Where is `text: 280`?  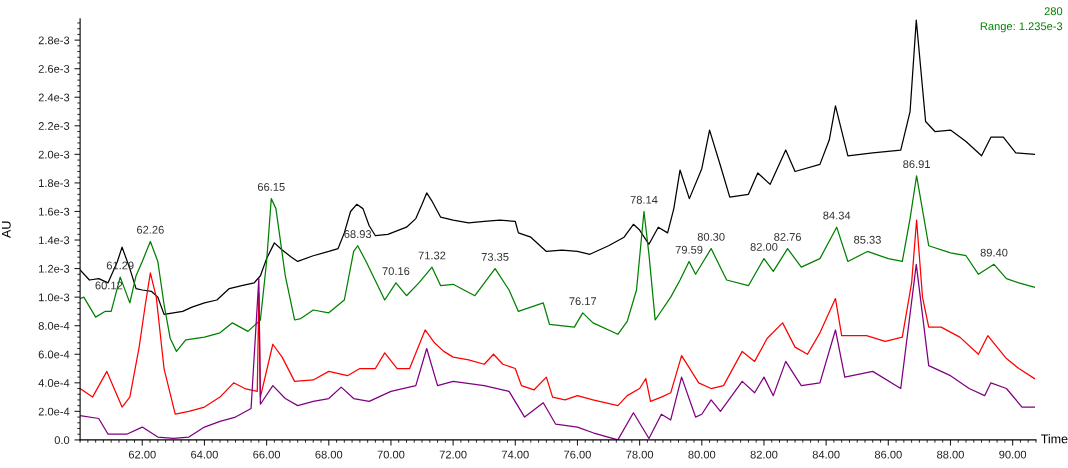 text: 280 is located at coordinates (1053, 11).